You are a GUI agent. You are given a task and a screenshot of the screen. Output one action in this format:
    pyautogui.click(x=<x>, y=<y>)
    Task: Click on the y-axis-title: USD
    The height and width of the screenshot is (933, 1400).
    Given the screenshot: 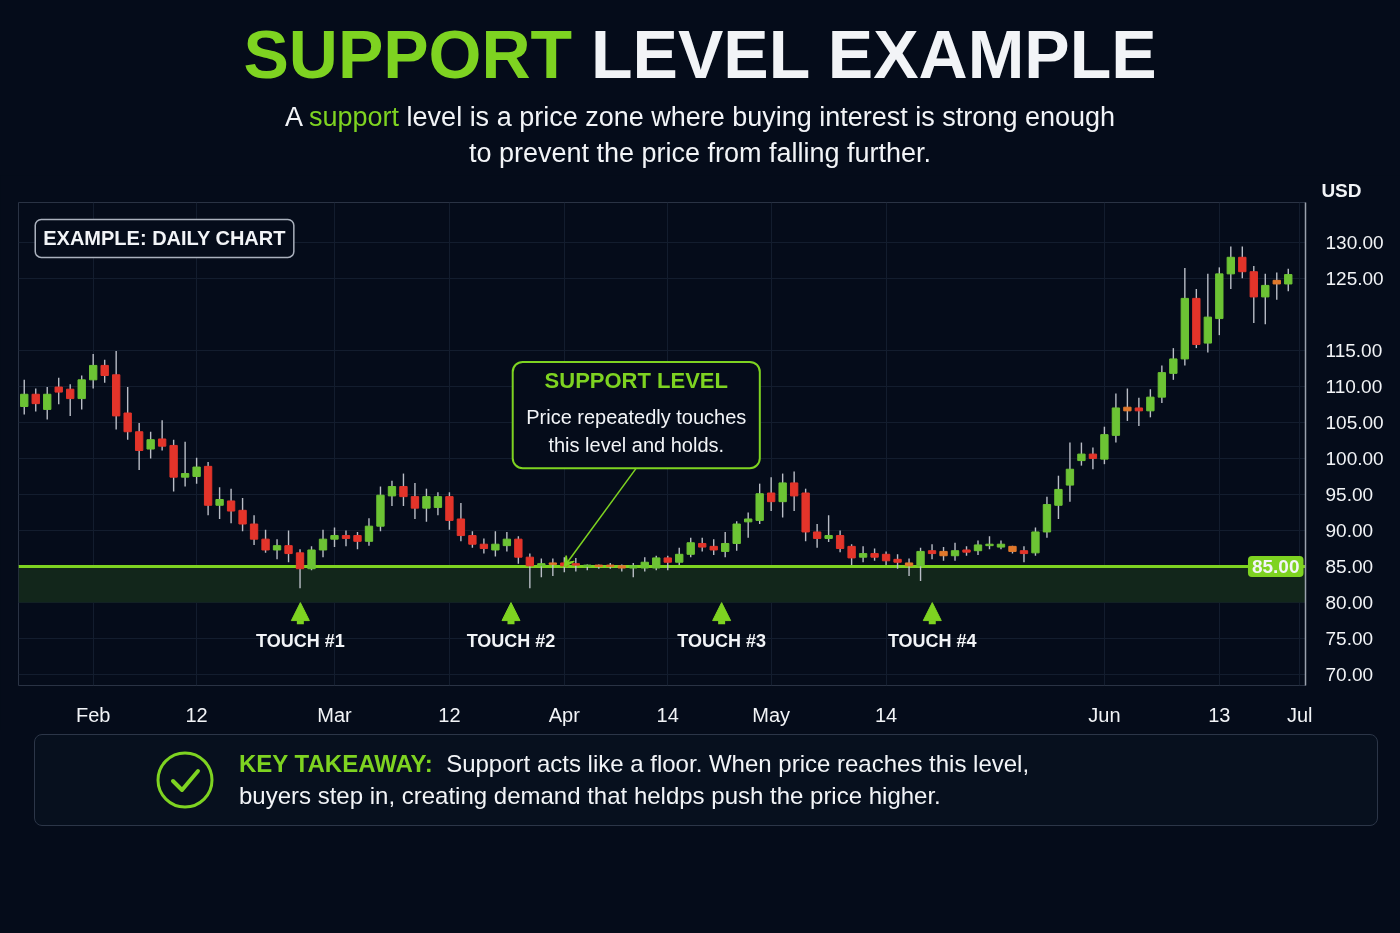 What is the action you would take?
    pyautogui.click(x=1341, y=190)
    